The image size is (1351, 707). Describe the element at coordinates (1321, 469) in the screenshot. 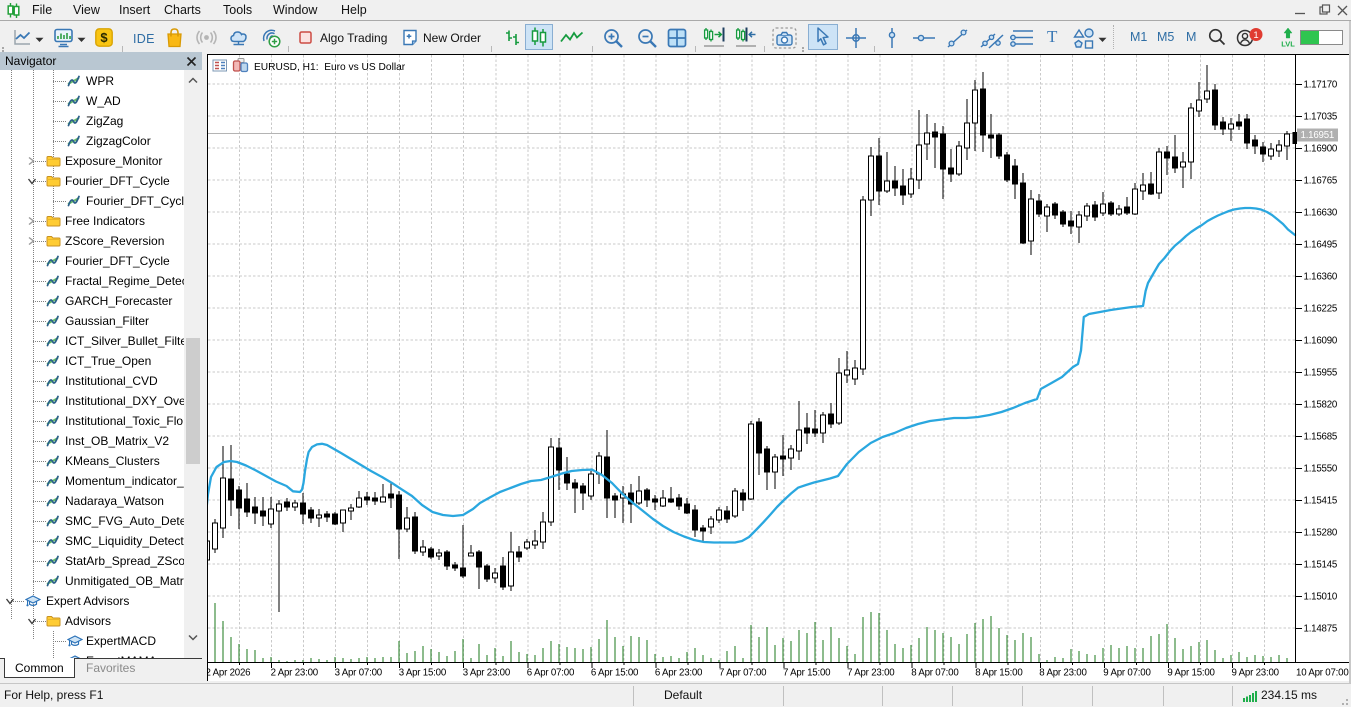

I see `svg-text: 1.15550` at that location.